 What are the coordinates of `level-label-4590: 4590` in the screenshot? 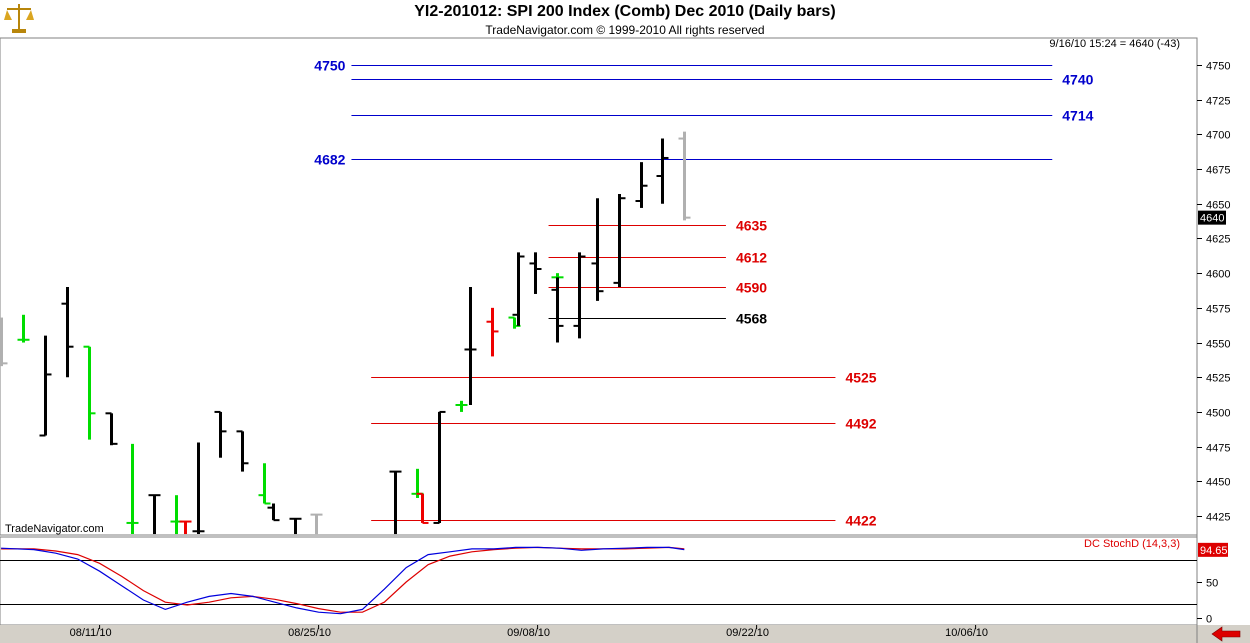 It's located at (751, 288).